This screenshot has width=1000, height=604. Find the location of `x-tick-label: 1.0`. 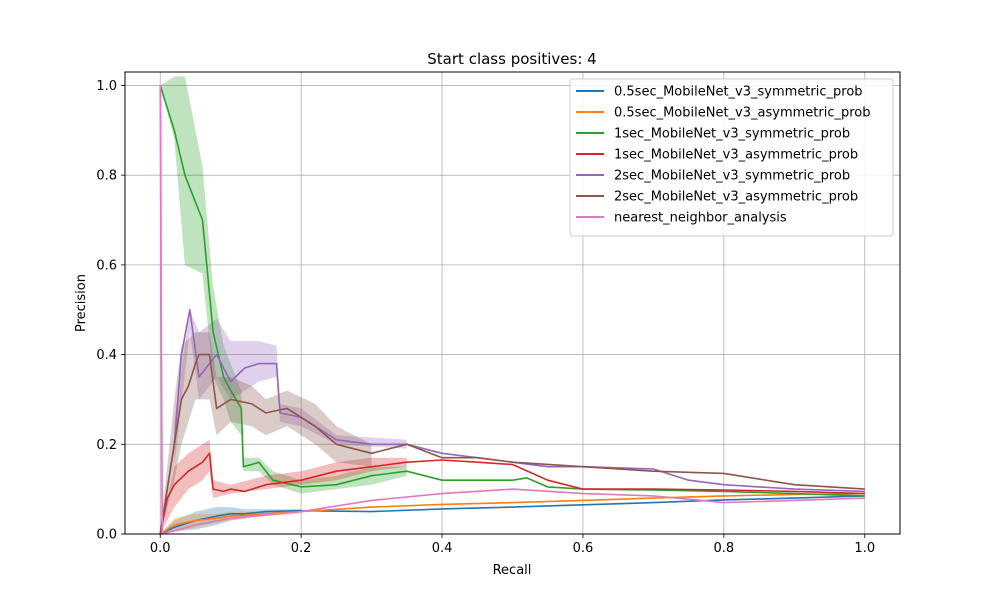

x-tick-label: 1.0 is located at coordinates (864, 548).